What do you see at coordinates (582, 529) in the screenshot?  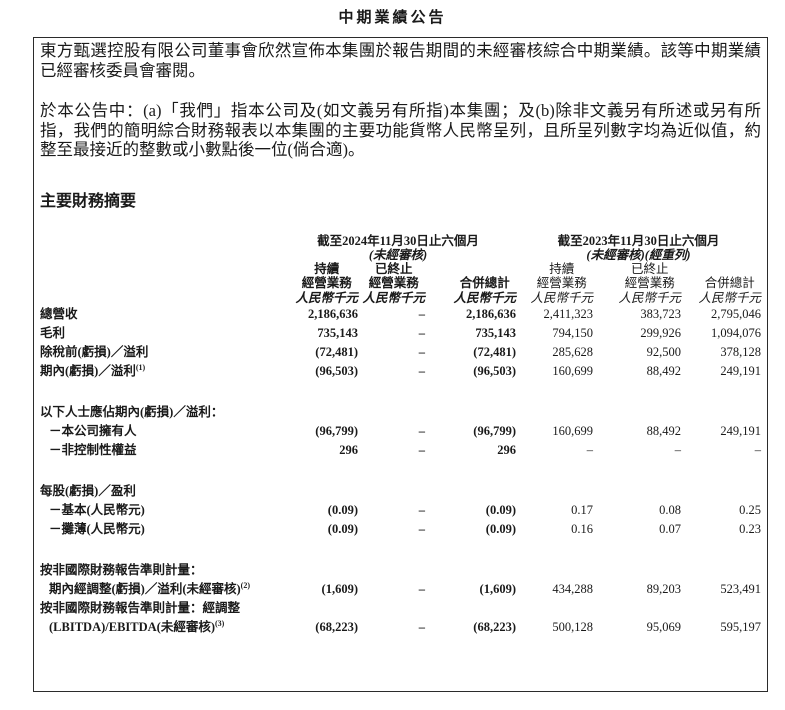 I see `value-cell: 0.16` at bounding box center [582, 529].